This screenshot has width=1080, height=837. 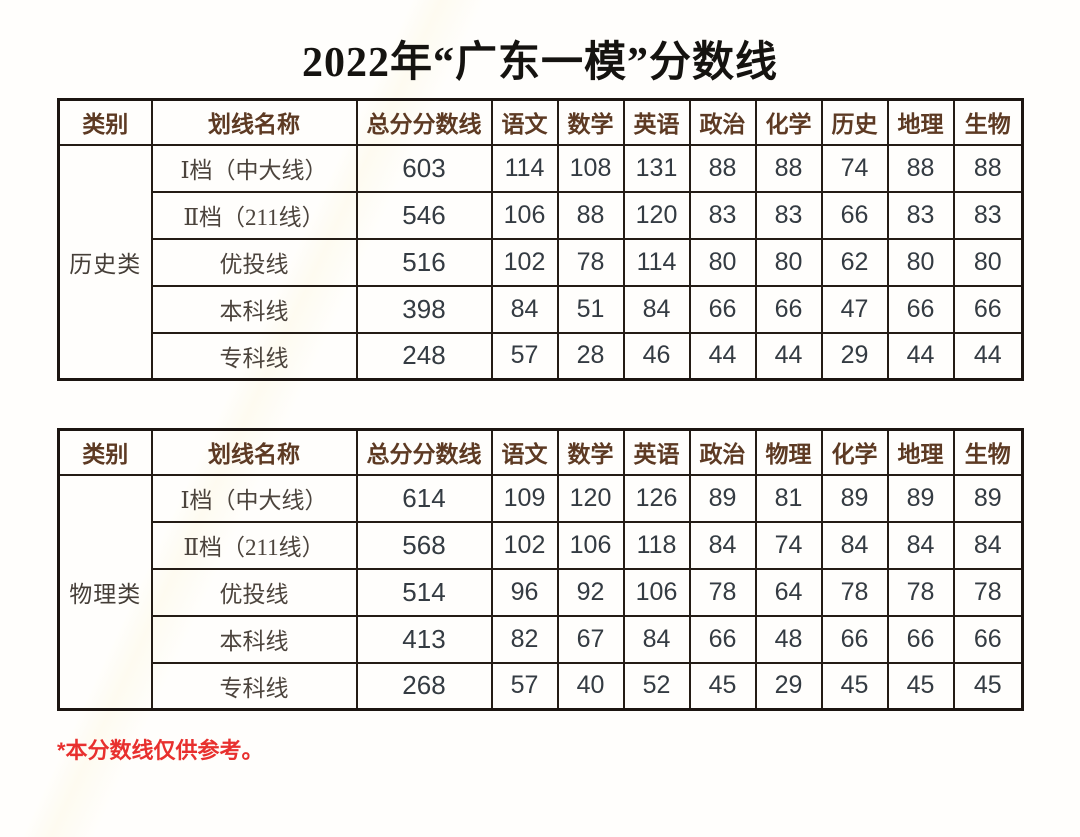 I want to click on column-header: 历史, so click(x=854, y=122).